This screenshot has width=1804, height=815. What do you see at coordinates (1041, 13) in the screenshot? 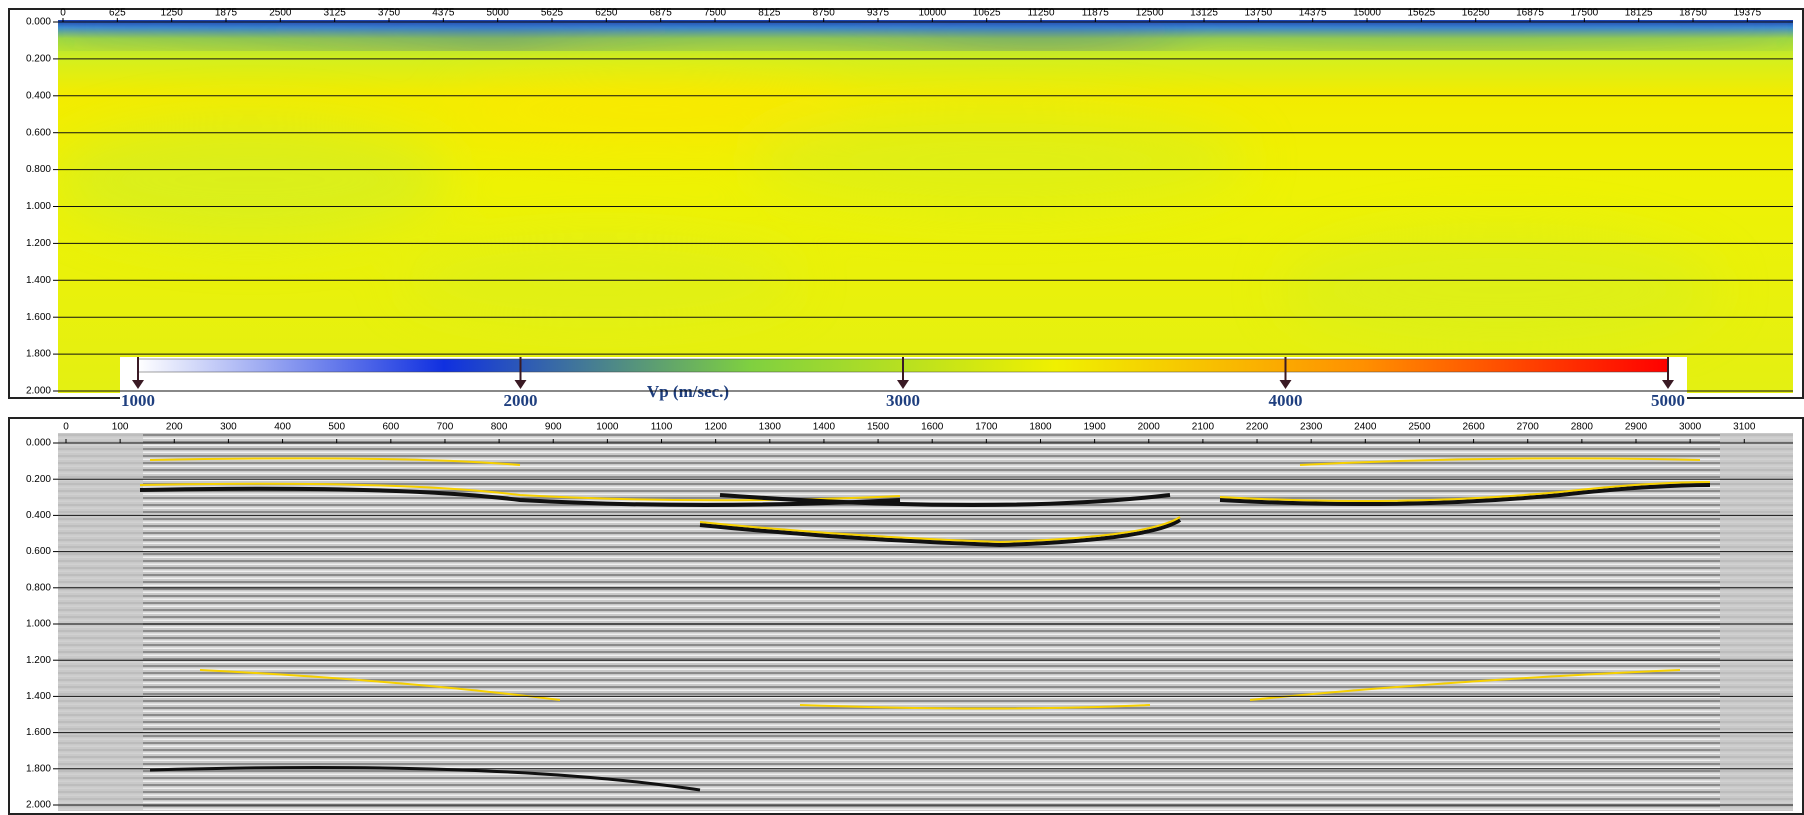
I see `x-tick-label: 11250` at bounding box center [1041, 13].